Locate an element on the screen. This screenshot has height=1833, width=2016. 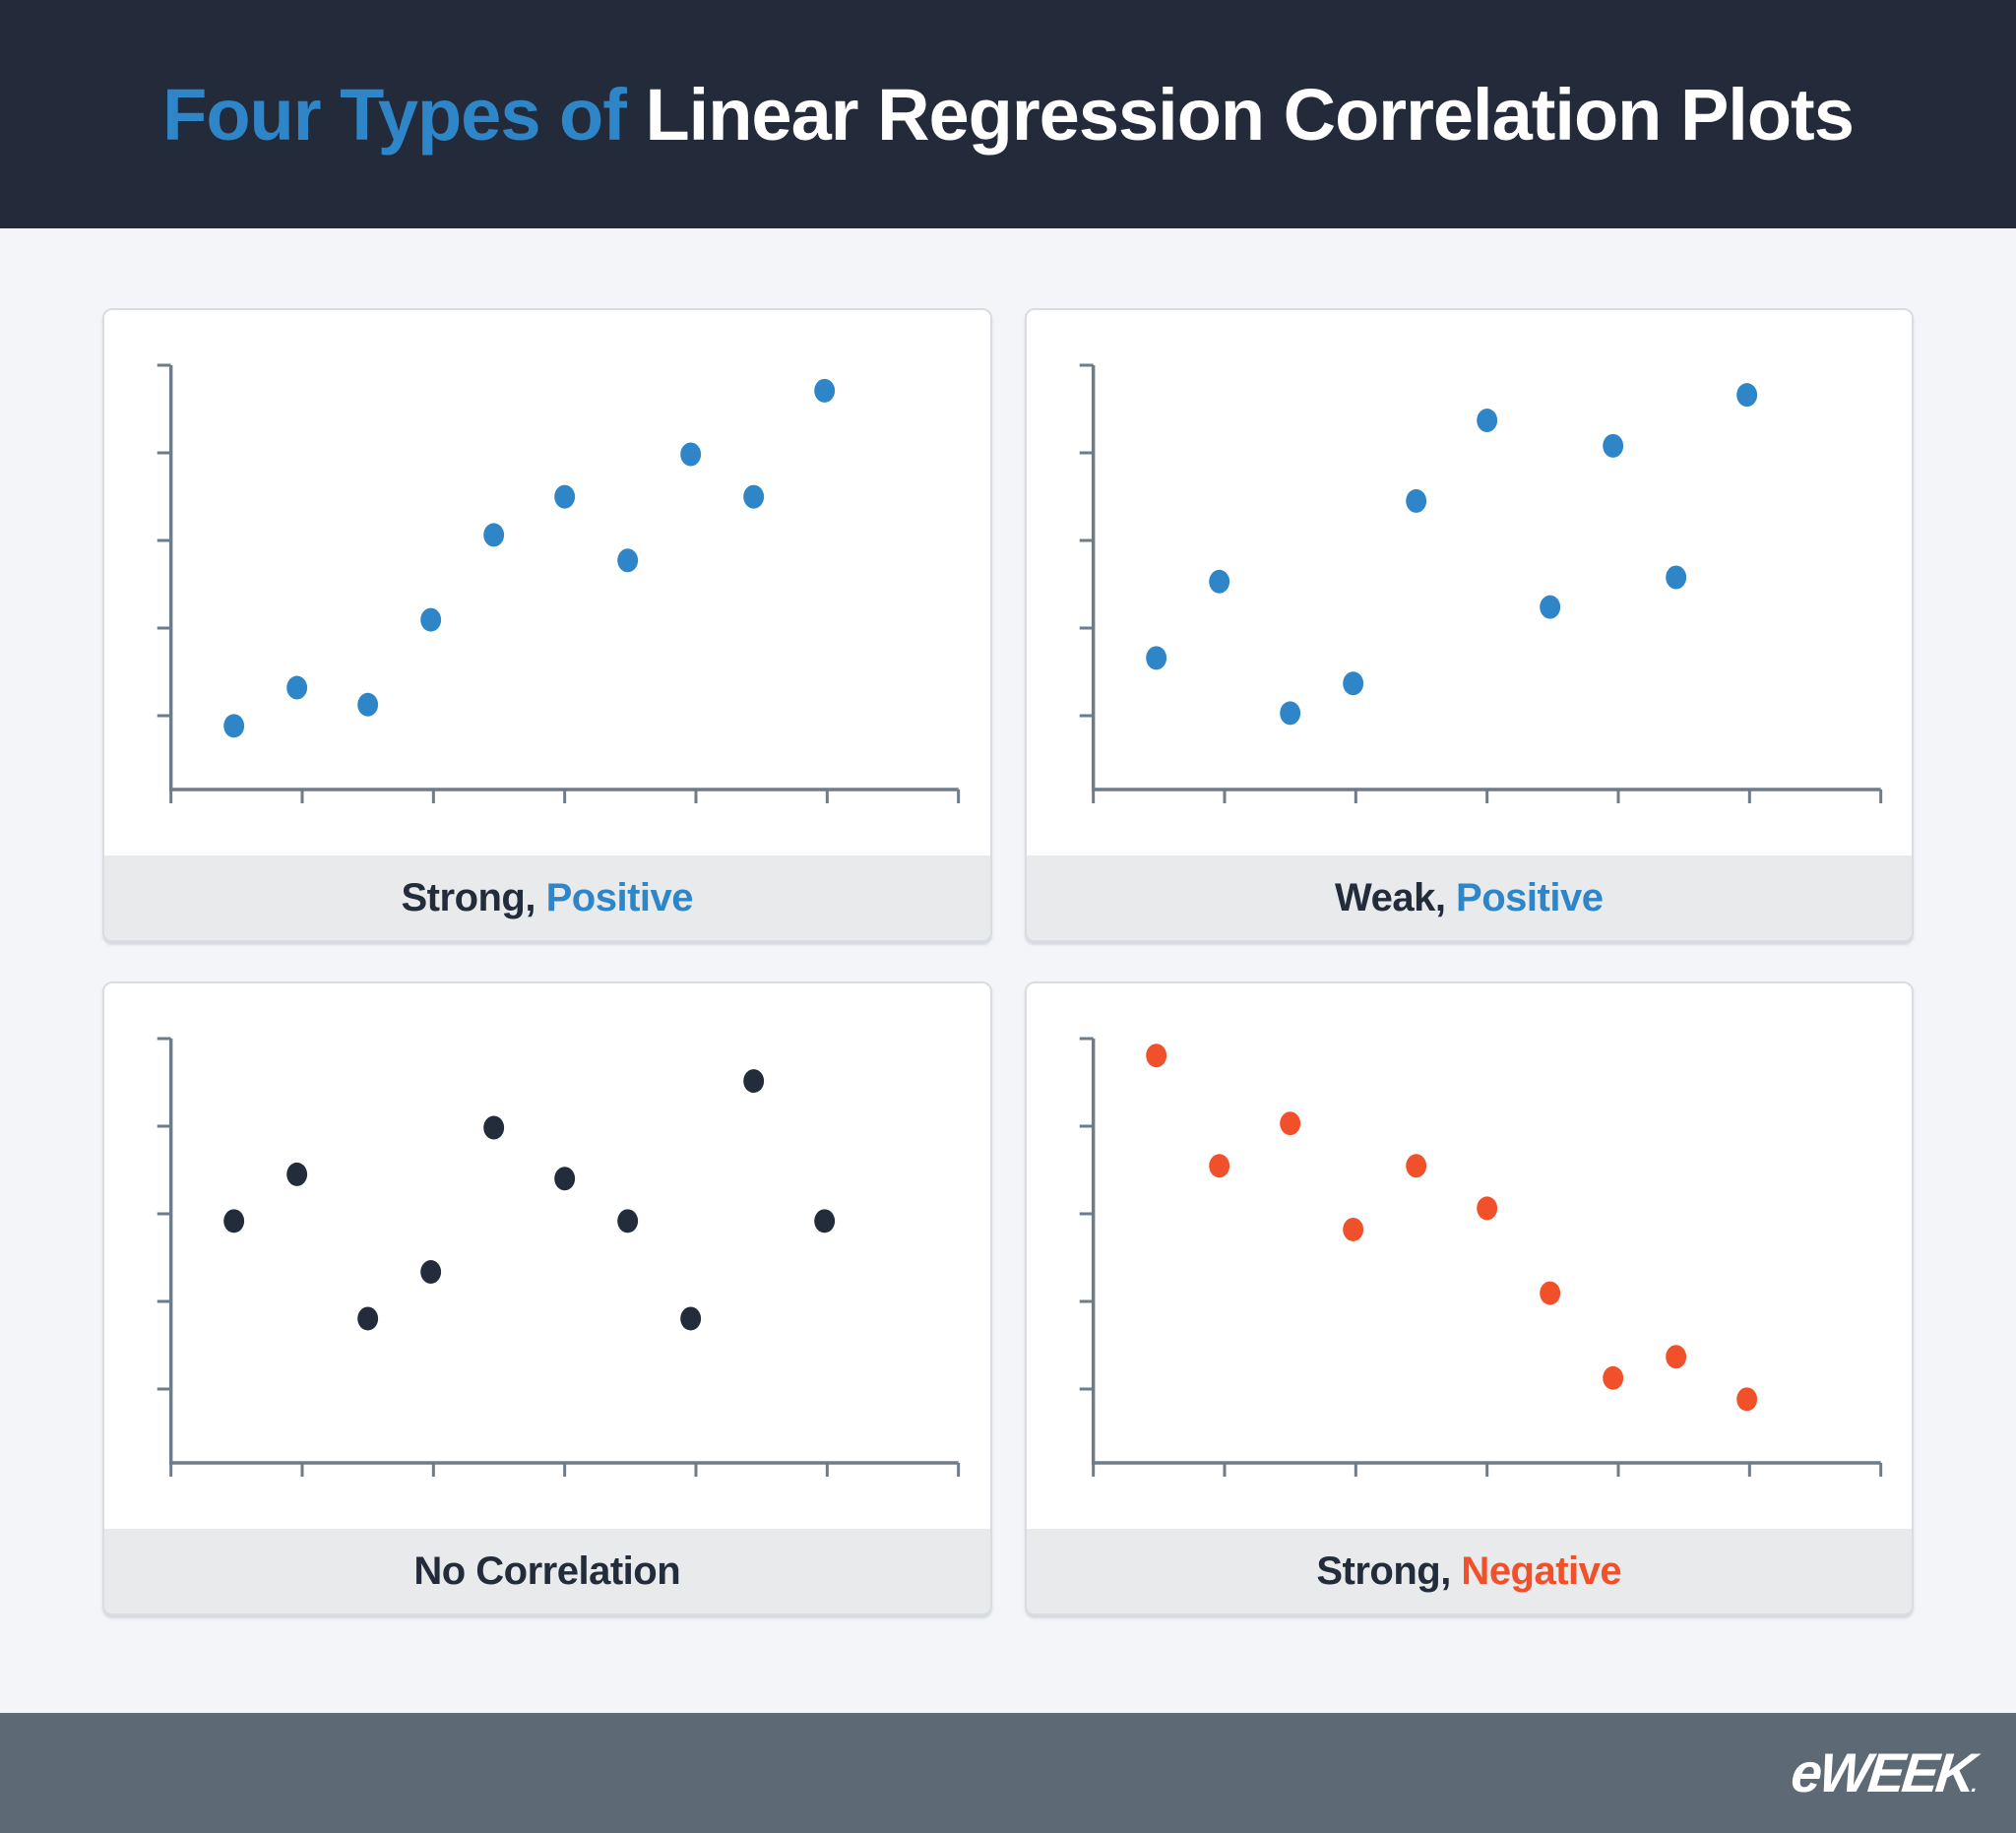
chart-caption-strong-negative: Strong, Negative is located at coordinates (1469, 1571).